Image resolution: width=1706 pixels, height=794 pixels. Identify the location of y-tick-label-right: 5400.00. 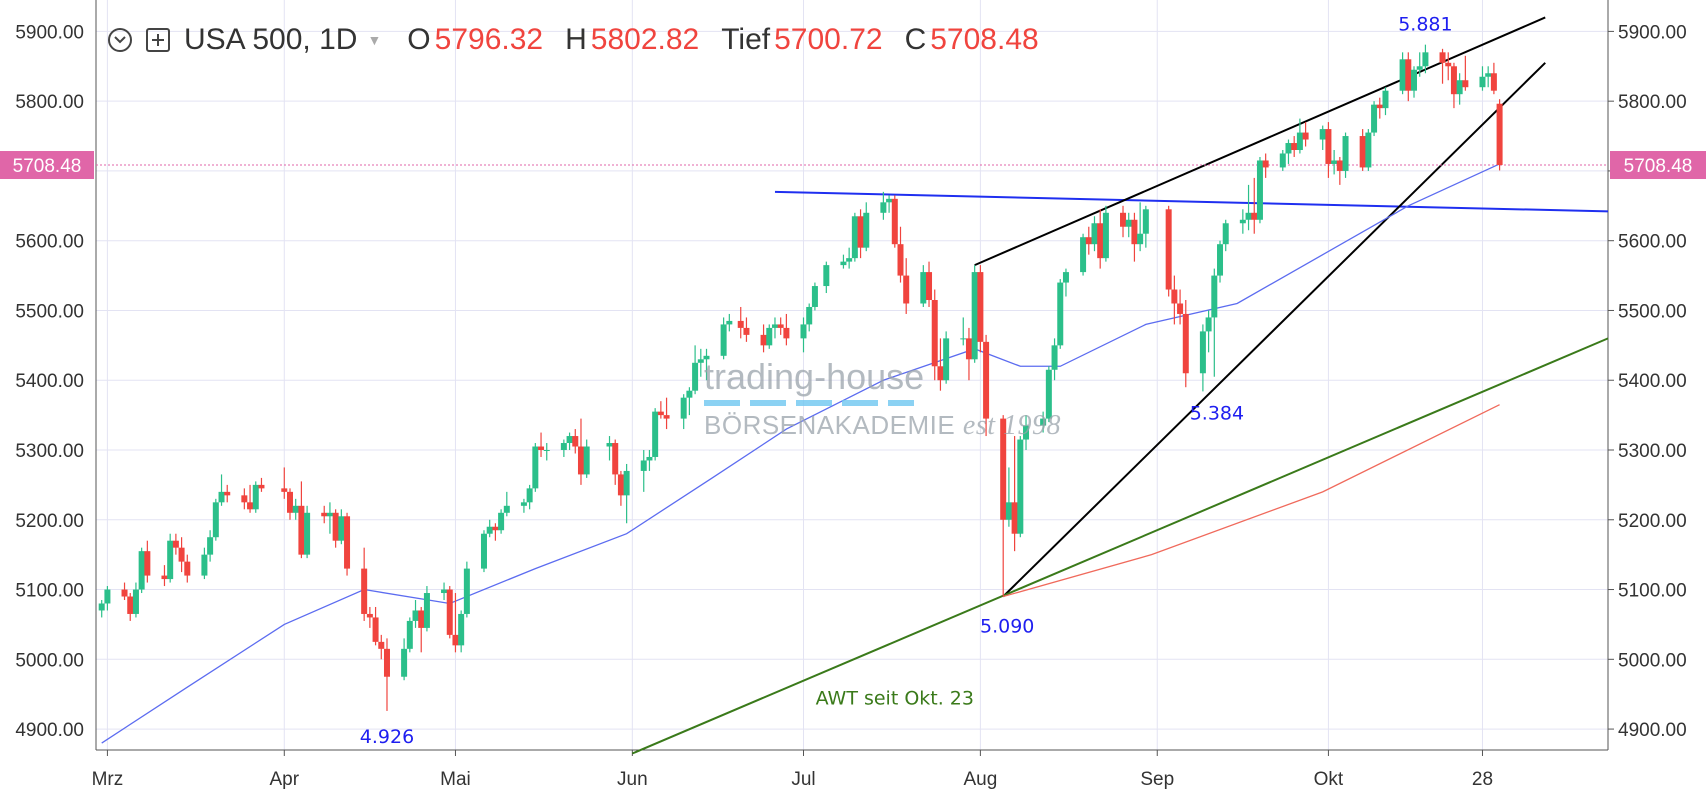
(1652, 381).